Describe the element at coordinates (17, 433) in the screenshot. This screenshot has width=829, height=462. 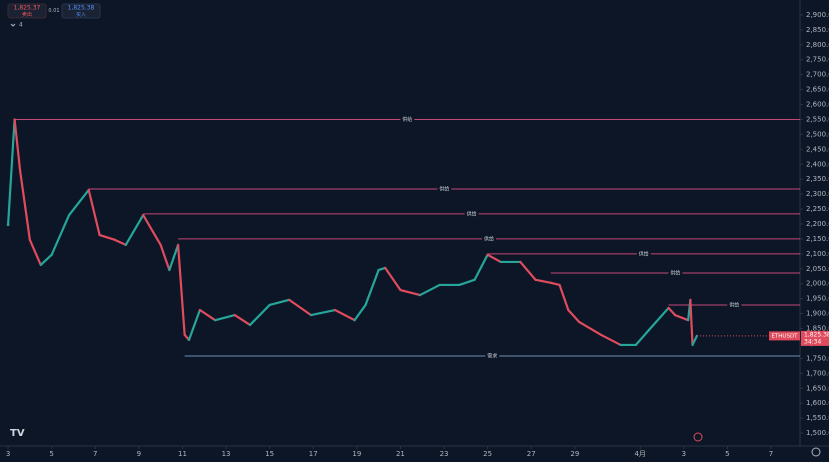
I see `logo: TV` at that location.